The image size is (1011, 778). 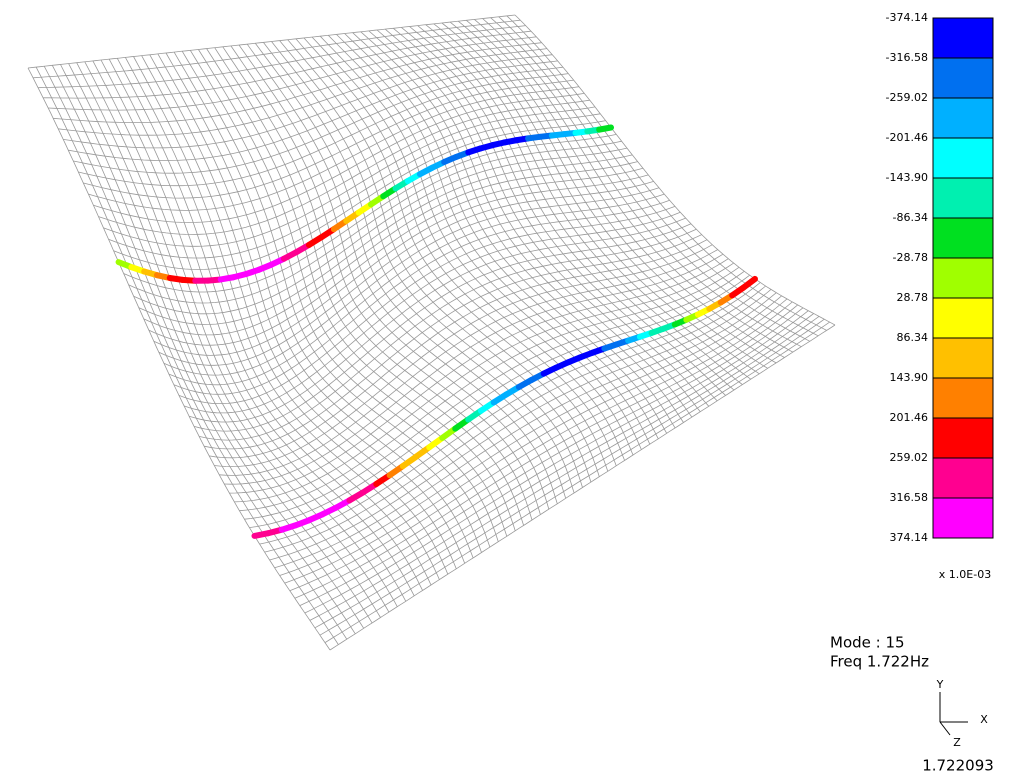 I want to click on legend-label: -28.78, so click(x=910, y=257).